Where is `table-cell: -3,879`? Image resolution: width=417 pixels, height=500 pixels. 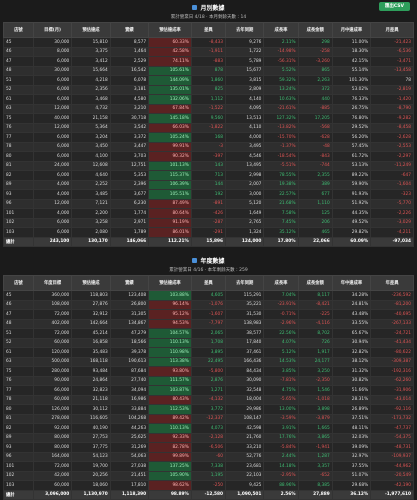 table-cell: -3,879 is located at coordinates (315, 418).